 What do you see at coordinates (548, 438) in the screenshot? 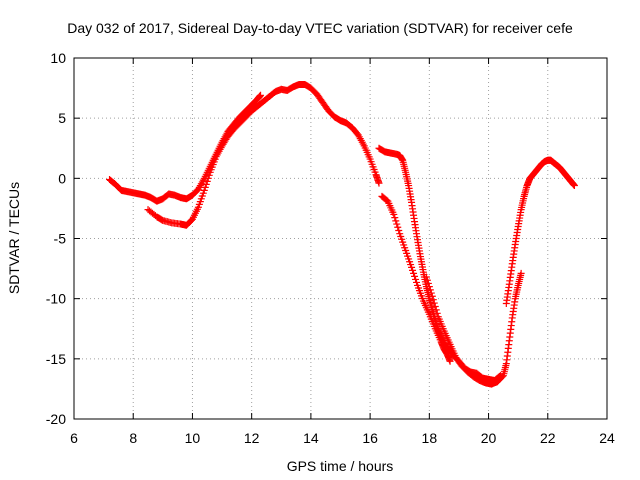
I see `x-tick-label: 22` at bounding box center [548, 438].